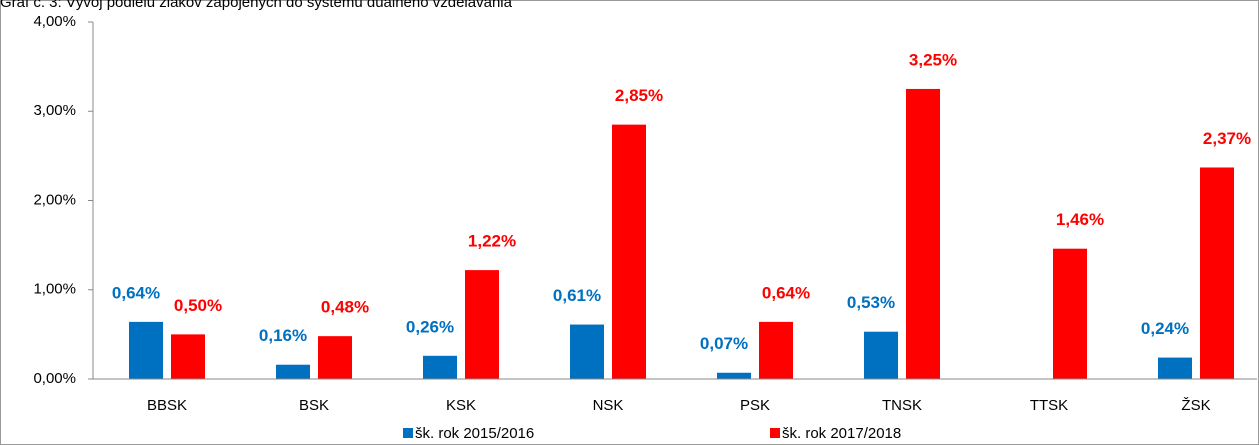 Image resolution: width=1259 pixels, height=445 pixels. Describe the element at coordinates (492, 241) in the screenshot. I see `data-label: 1,22%` at that location.